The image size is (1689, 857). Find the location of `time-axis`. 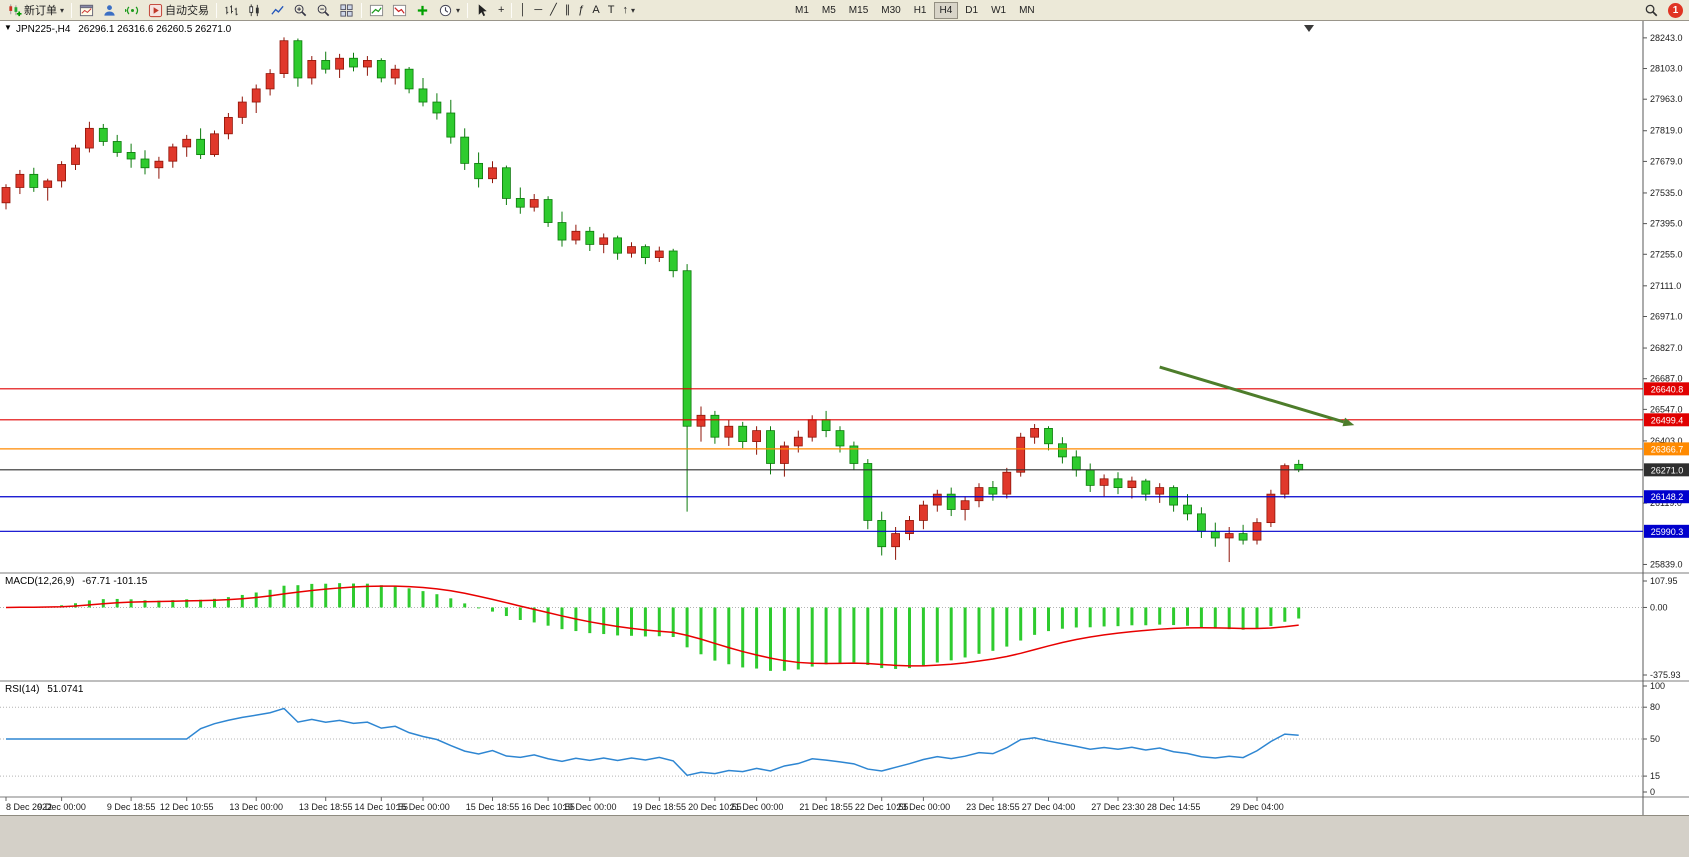

time-axis is located at coordinates (821, 806).